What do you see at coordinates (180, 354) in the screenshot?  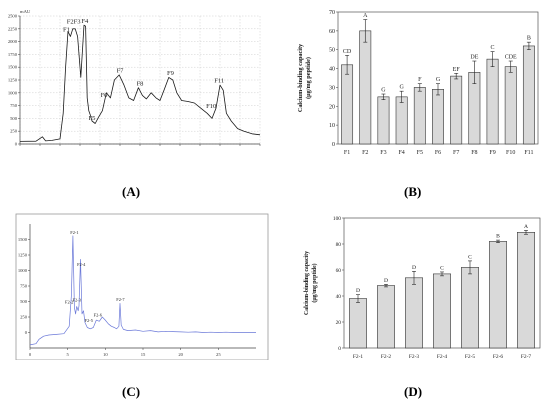 I see `x-tick-label: 20` at bounding box center [180, 354].